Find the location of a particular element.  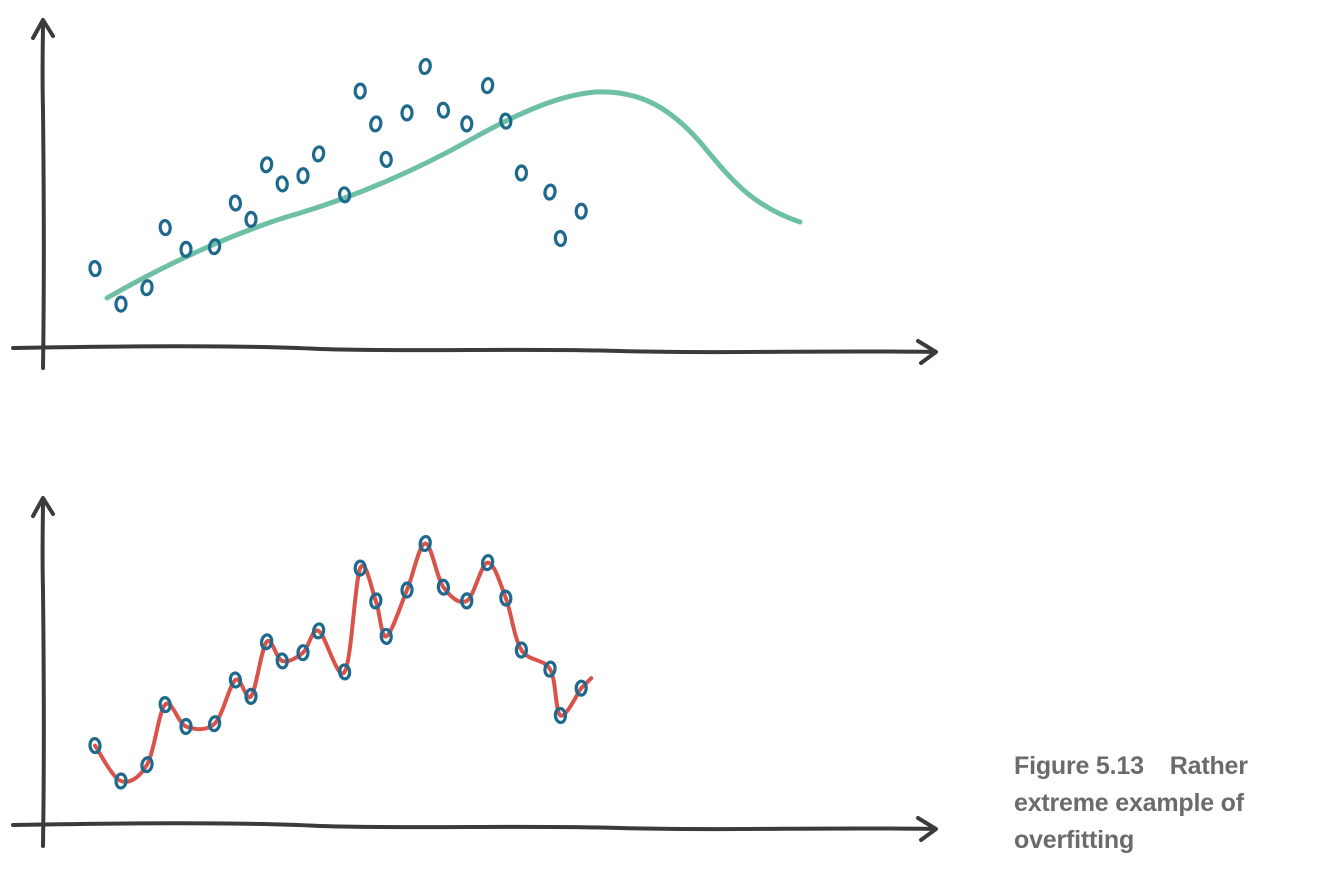

top-x-axis is located at coordinates (473, 349).